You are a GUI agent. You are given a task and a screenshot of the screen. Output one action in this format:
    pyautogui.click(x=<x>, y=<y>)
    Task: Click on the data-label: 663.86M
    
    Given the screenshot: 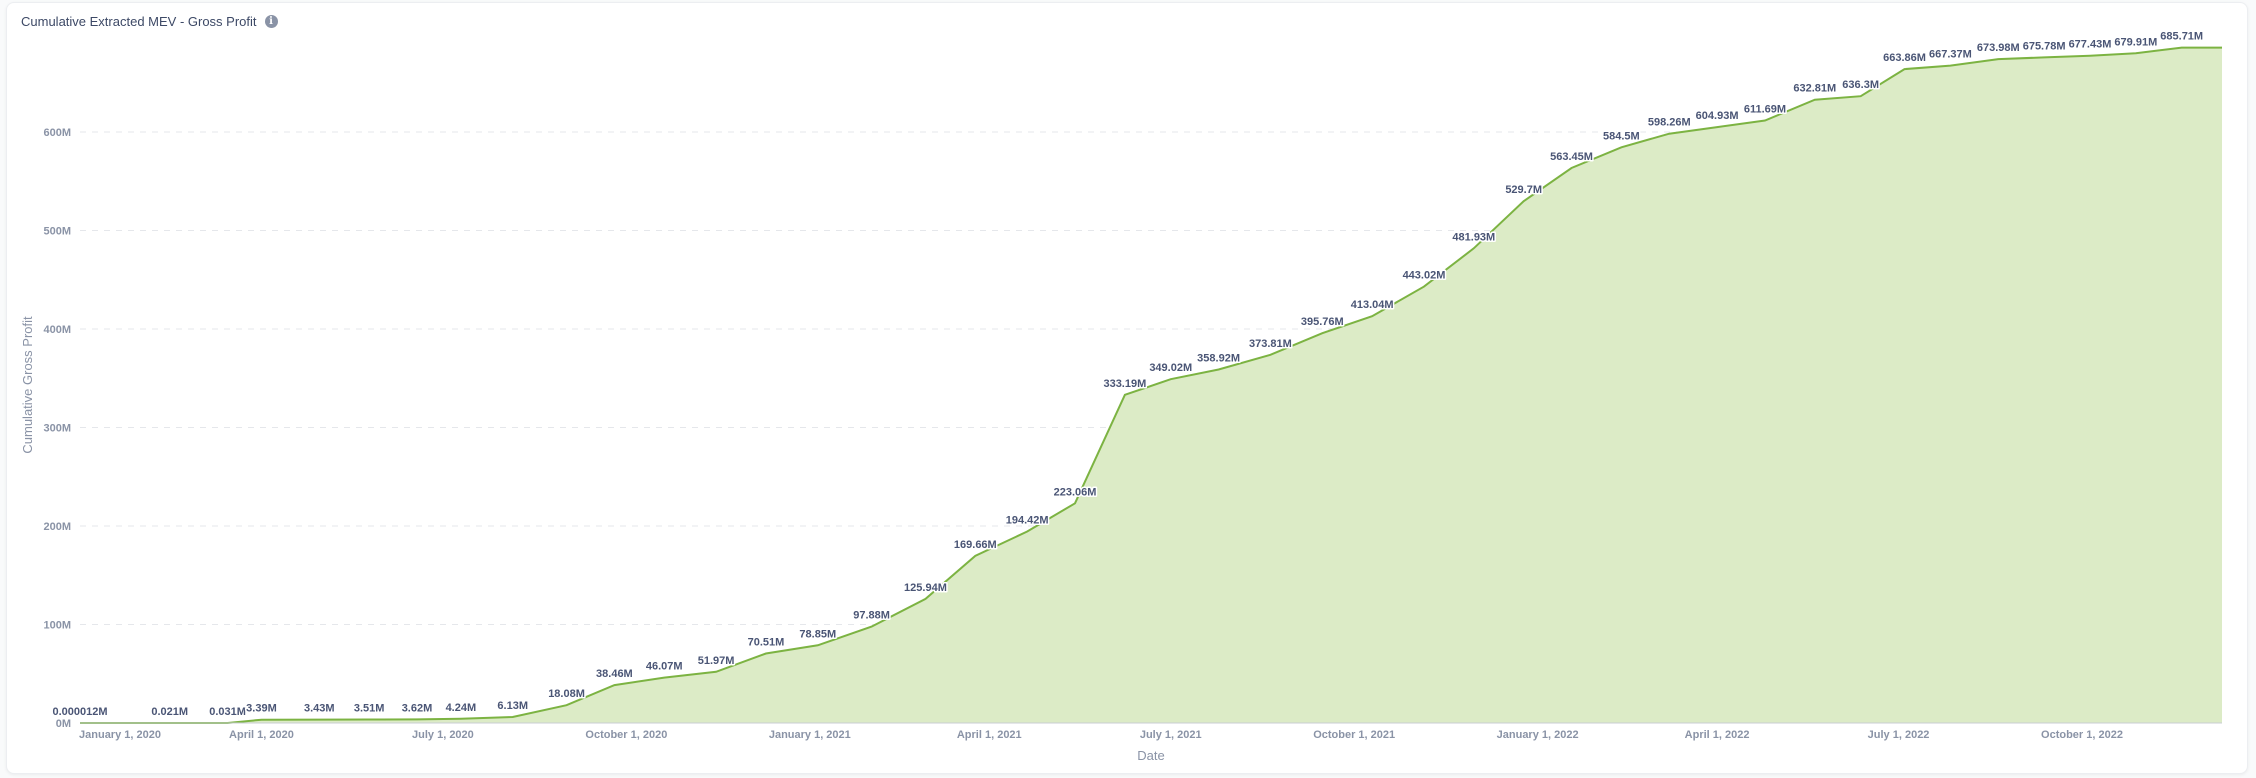 What is the action you would take?
    pyautogui.click(x=1904, y=58)
    